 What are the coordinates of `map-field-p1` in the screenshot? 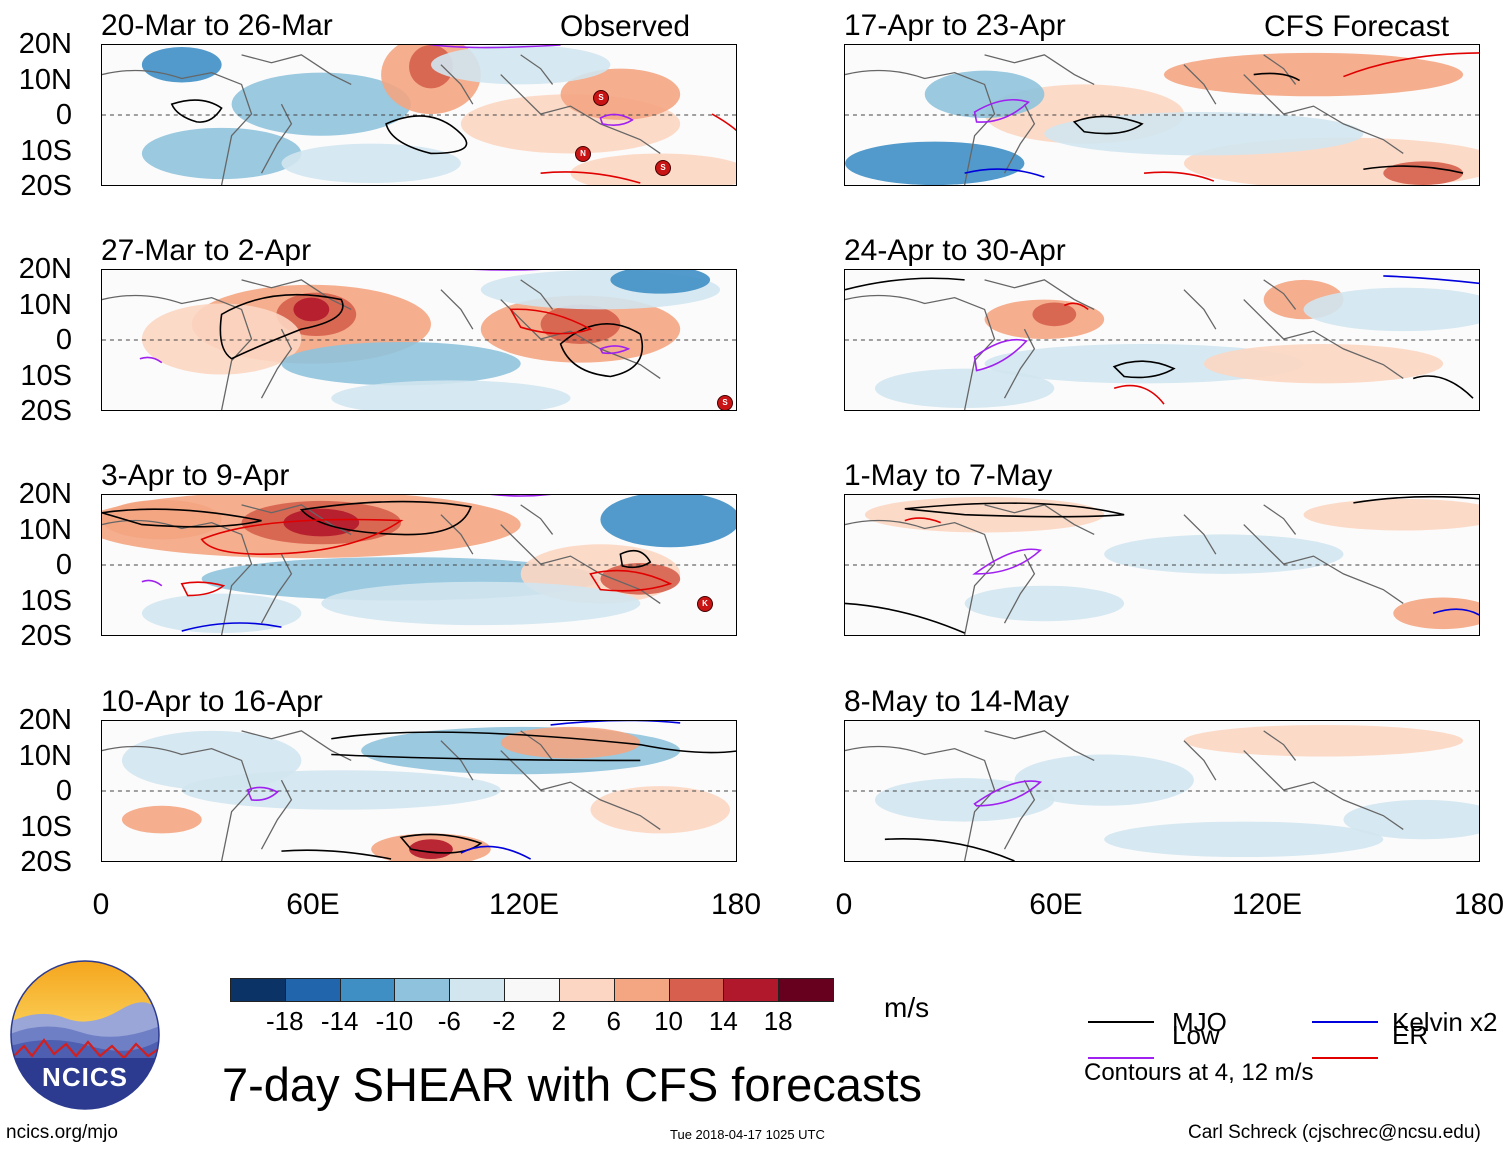 It's located at (419, 115).